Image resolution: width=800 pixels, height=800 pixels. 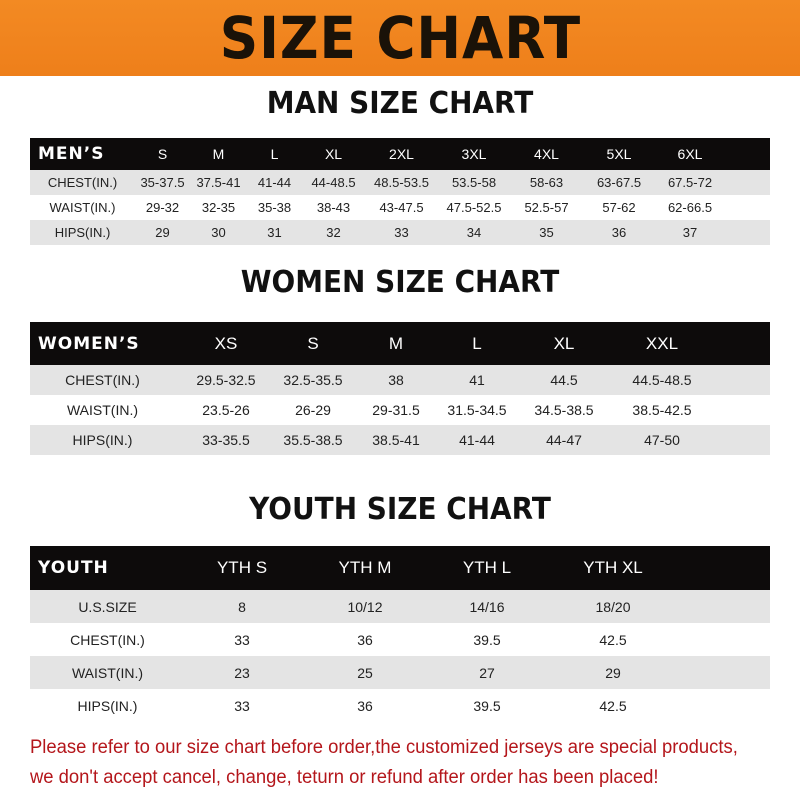 I want to click on women-header-row: WOMEN’S XS S M L XL XXL, so click(x=400, y=343).